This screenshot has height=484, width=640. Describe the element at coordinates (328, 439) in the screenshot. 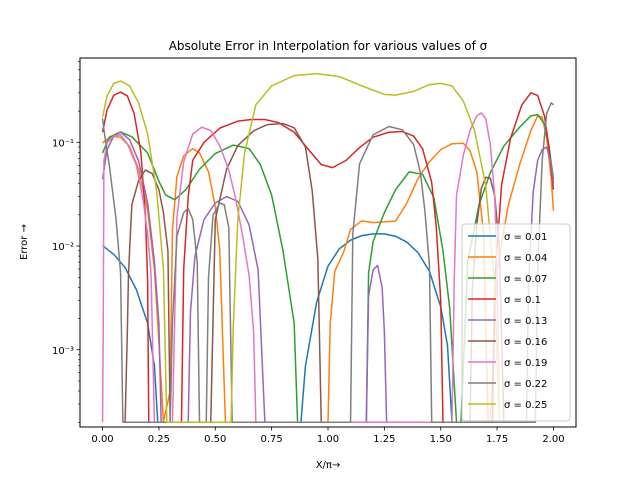

I see `x-tick-label: 1.00` at that location.